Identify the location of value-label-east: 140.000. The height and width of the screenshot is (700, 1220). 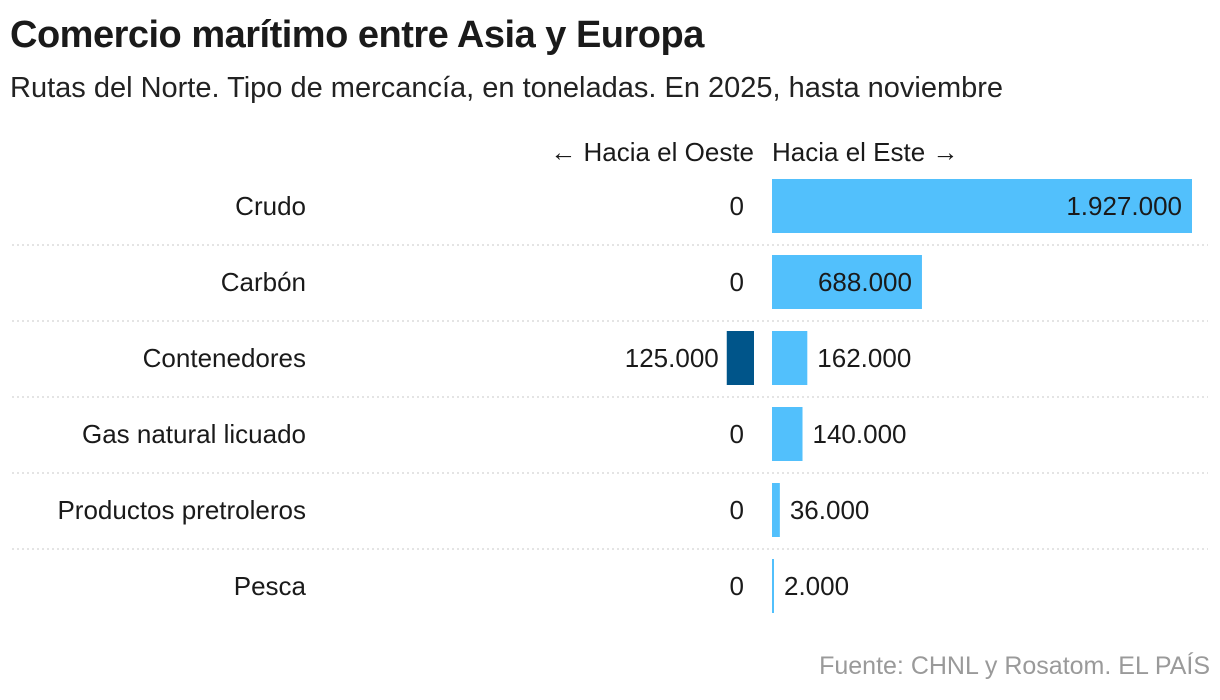
(860, 434).